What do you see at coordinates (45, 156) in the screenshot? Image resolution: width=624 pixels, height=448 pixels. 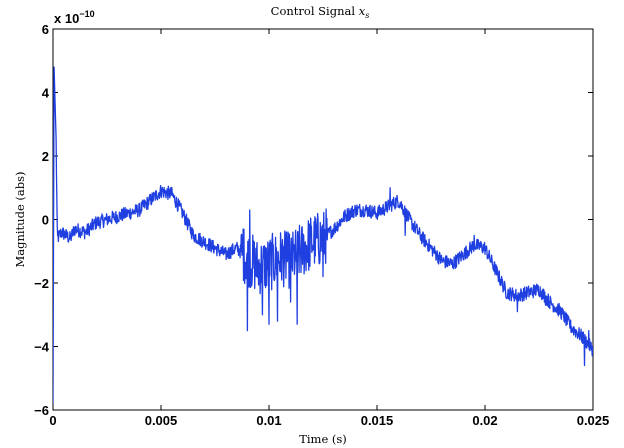 I see `y-tick-label: 2` at bounding box center [45, 156].